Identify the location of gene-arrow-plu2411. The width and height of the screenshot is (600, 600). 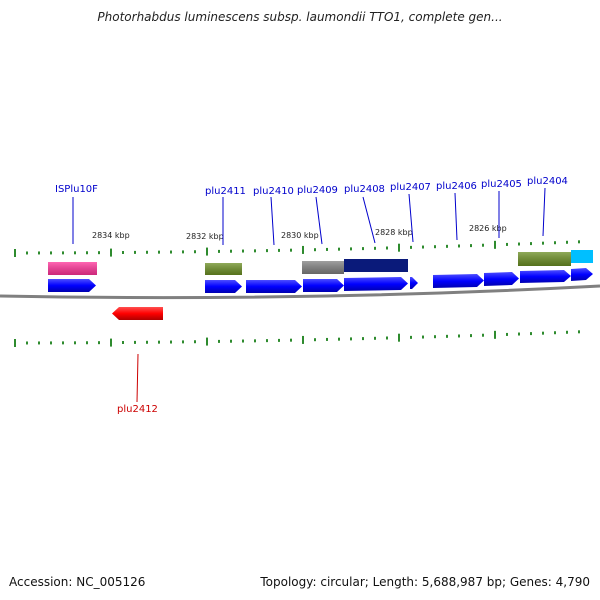
(223, 286).